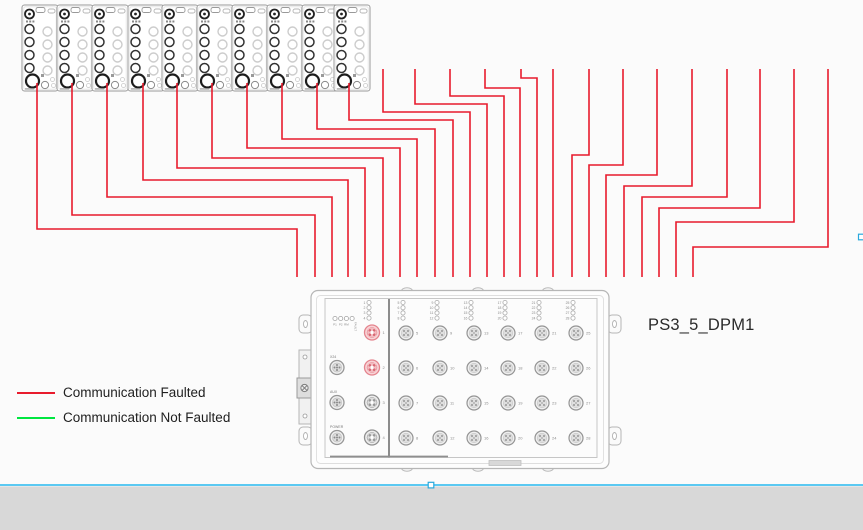 The width and height of the screenshot is (863, 530). What do you see at coordinates (443, 368) in the screenshot?
I see `device-port-10: 10` at bounding box center [443, 368].